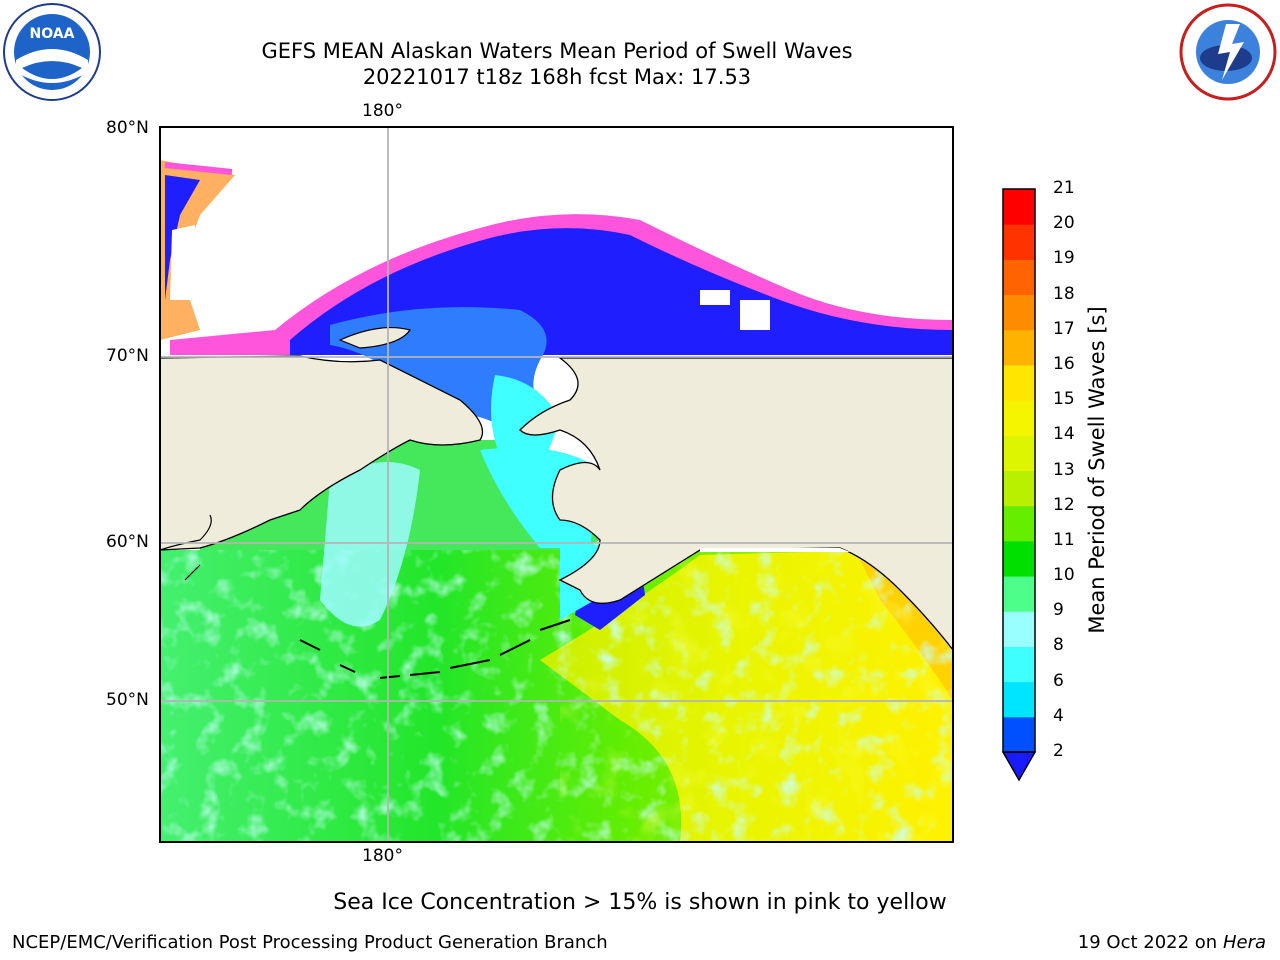 This screenshot has width=1280, height=960. Describe the element at coordinates (382, 111) in the screenshot. I see `lon-label-top: 180°` at that location.